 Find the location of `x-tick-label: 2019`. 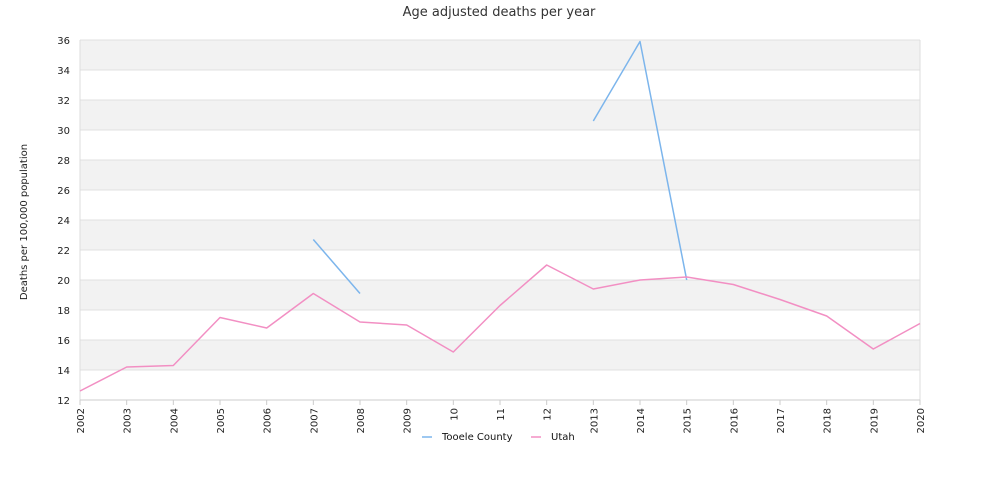

x-tick-label: 2019 is located at coordinates (874, 420).